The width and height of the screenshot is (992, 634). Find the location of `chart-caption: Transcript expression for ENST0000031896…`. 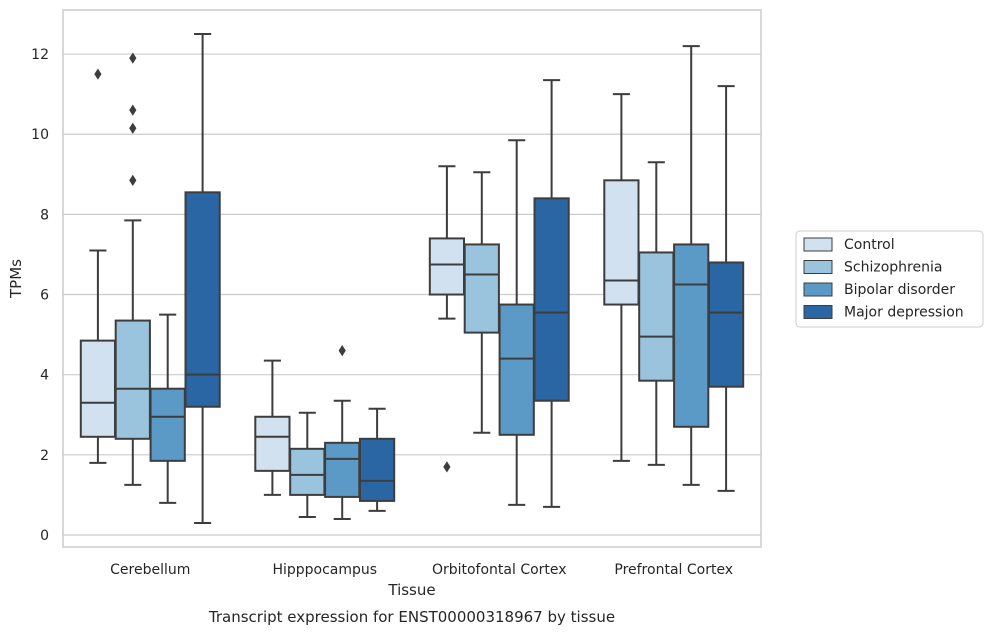

chart-caption: Transcript expression for ENST0000031896… is located at coordinates (411, 617).